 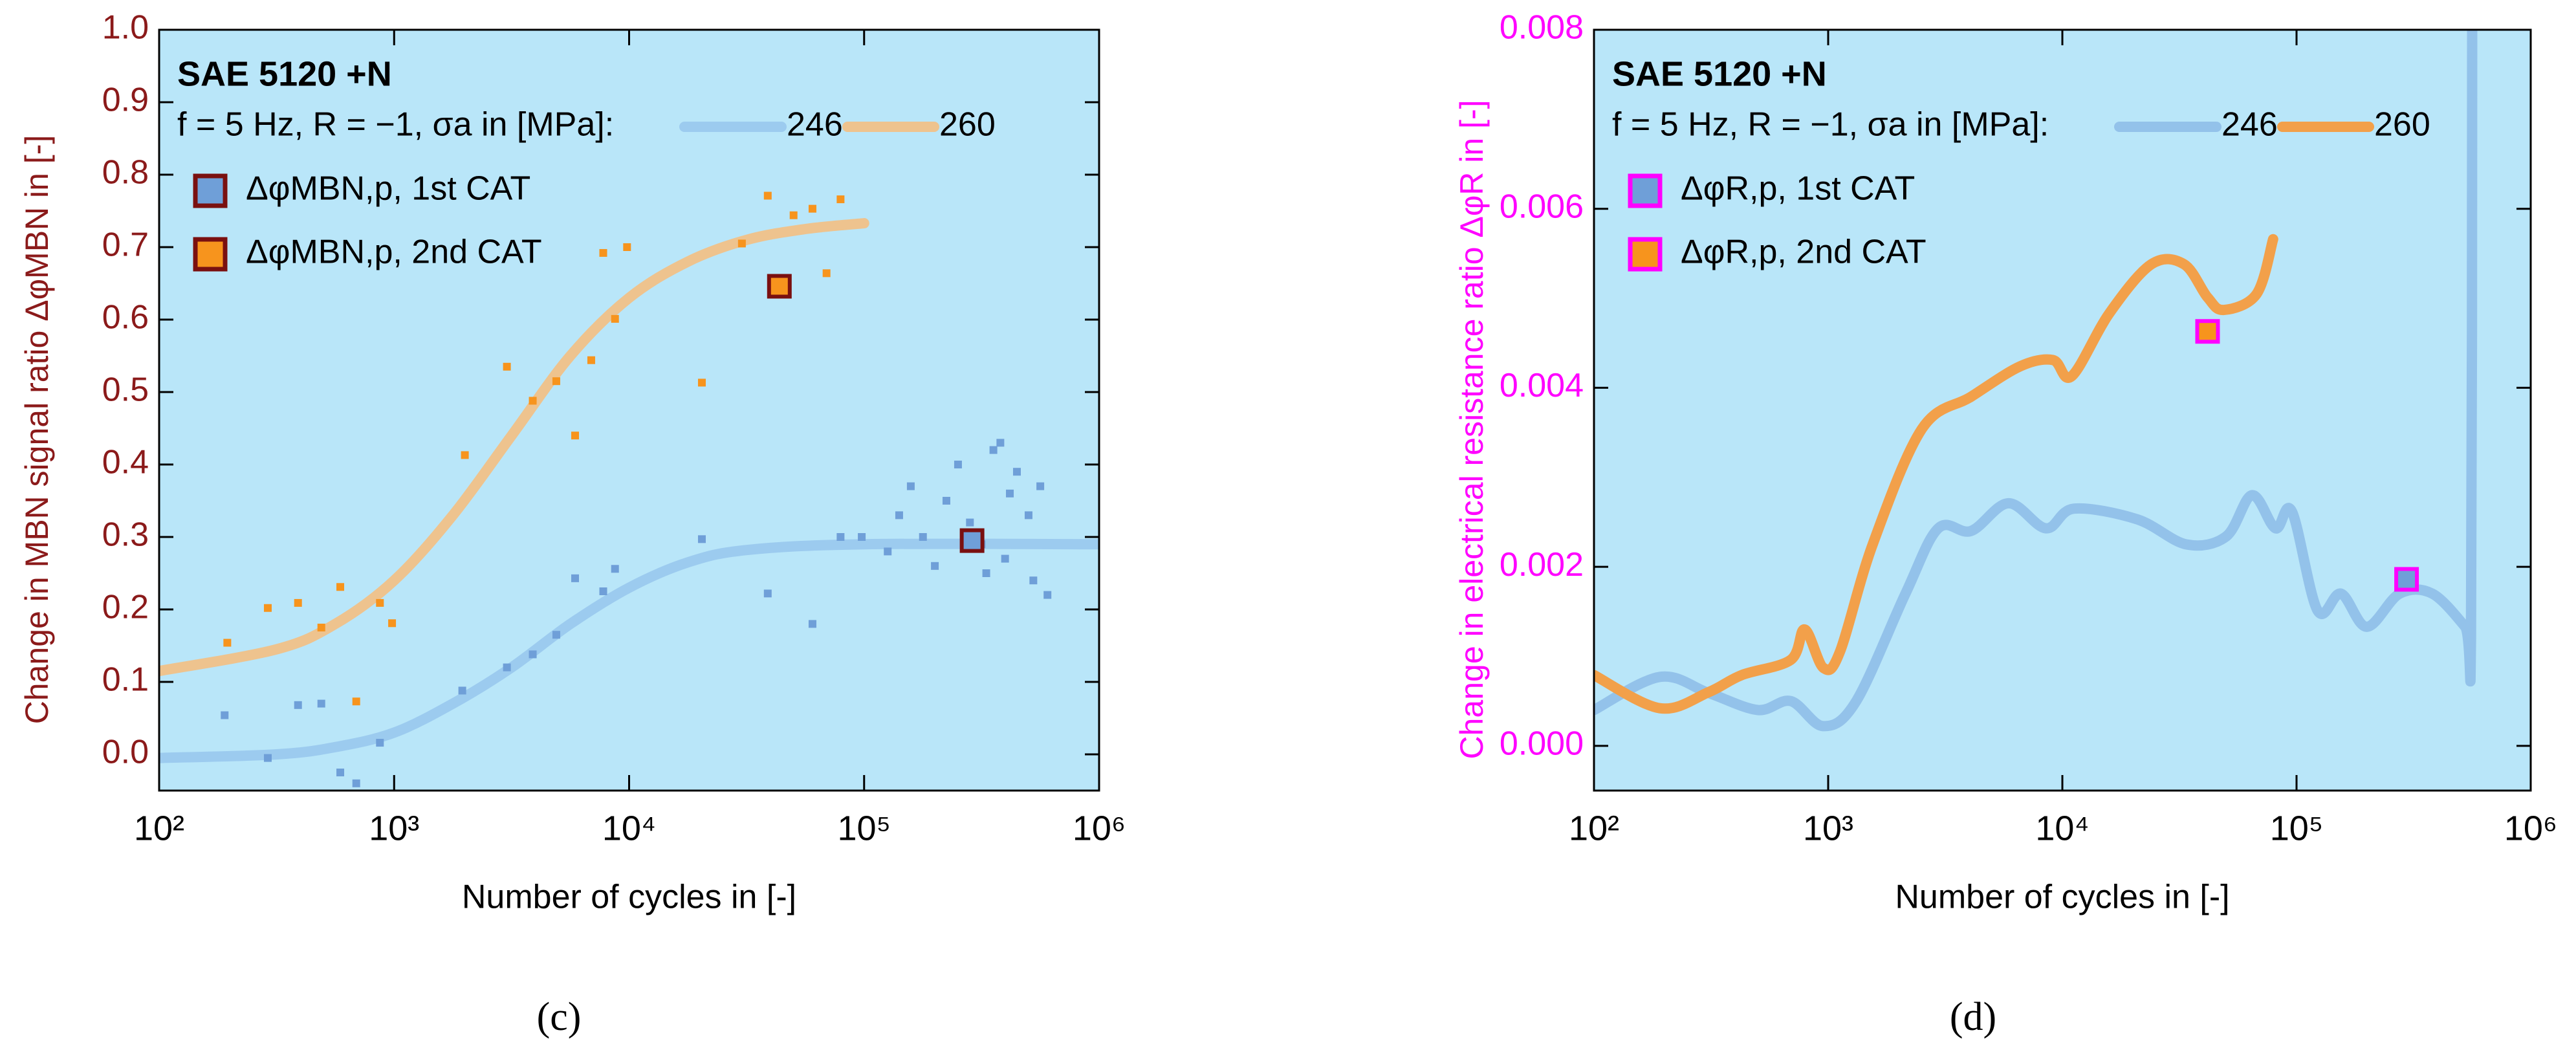 What do you see at coordinates (1542, 565) in the screenshot?
I see `y-tick-label: 0.002` at bounding box center [1542, 565].